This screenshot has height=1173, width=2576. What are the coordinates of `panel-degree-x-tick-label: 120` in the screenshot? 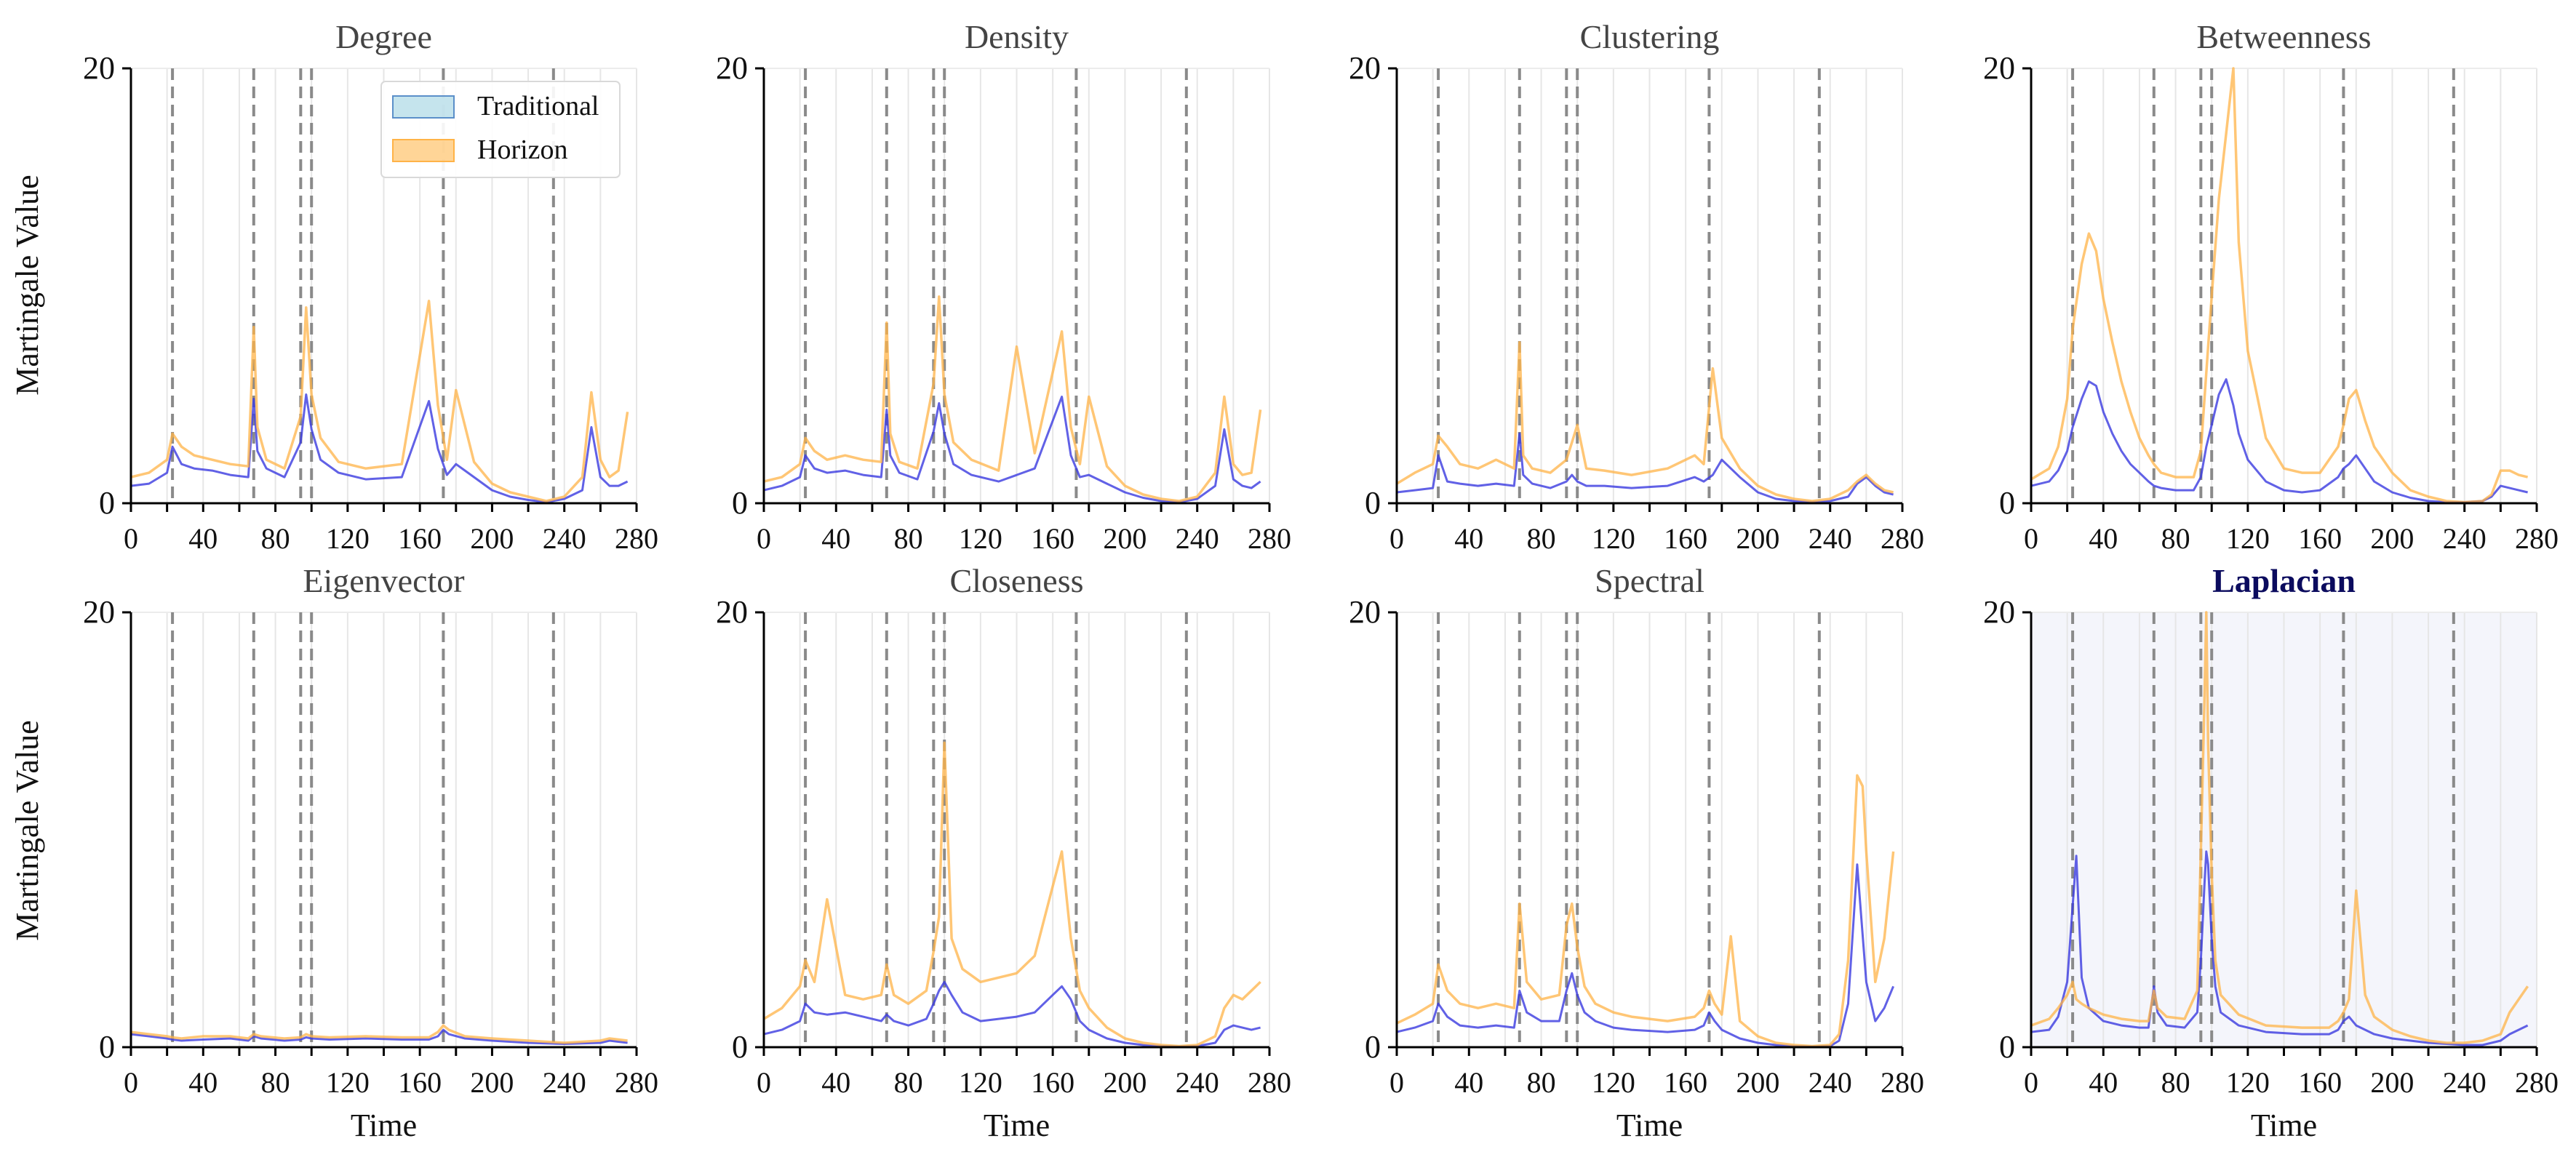 It's located at (348, 538).